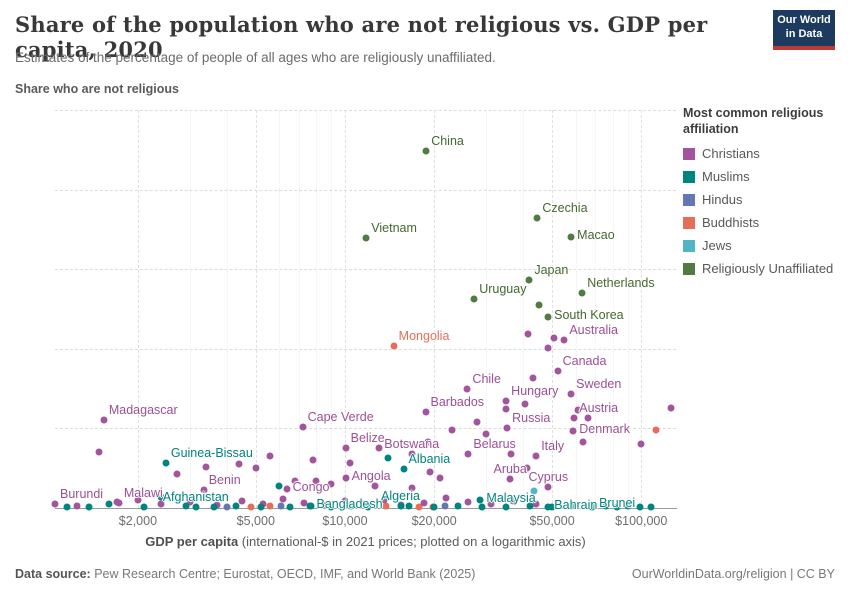  Describe the element at coordinates (536, 456) in the screenshot. I see `data-point-italy` at that location.